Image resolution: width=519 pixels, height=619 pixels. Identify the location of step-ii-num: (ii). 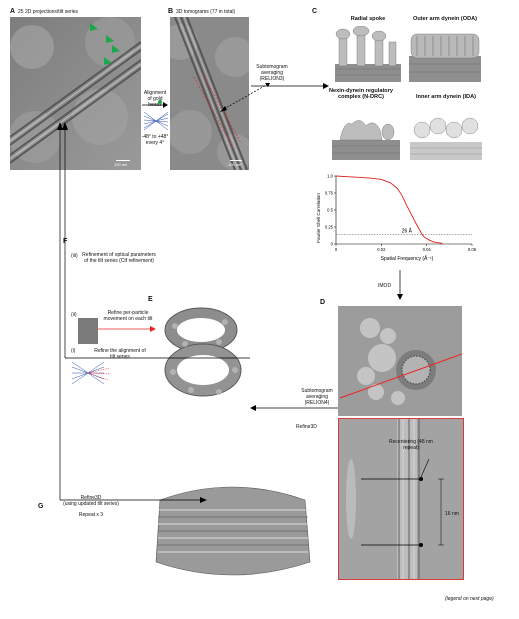
(74, 315).